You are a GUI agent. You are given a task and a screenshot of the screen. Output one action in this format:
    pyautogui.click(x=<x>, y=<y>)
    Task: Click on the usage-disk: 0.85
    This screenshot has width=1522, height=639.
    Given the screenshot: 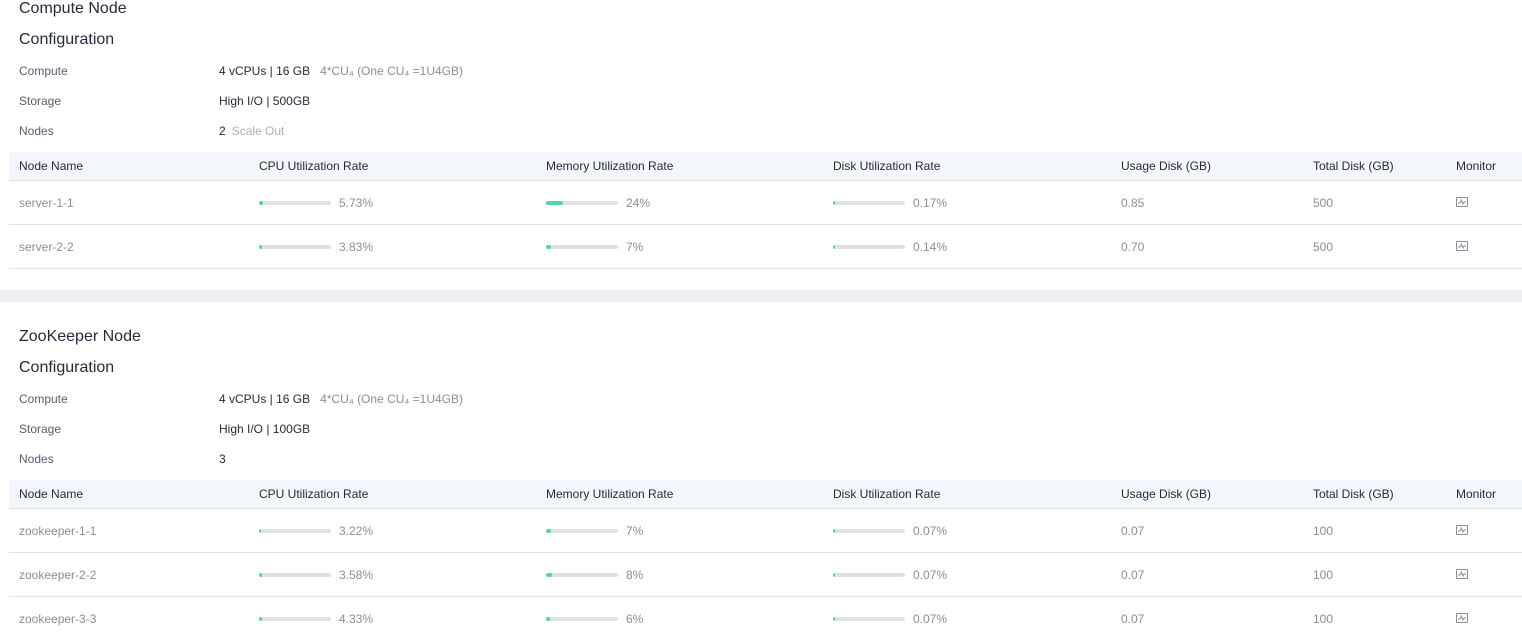 What is the action you would take?
    pyautogui.click(x=1133, y=203)
    